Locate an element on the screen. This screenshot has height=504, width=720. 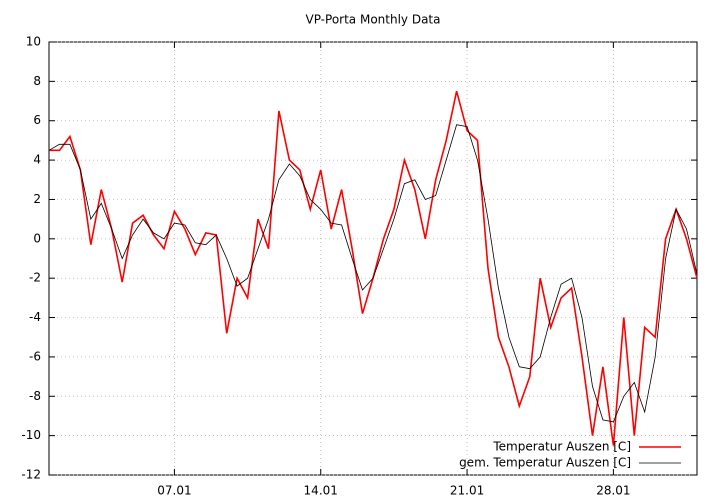
y-tick-label: -6 is located at coordinates (35, 356).